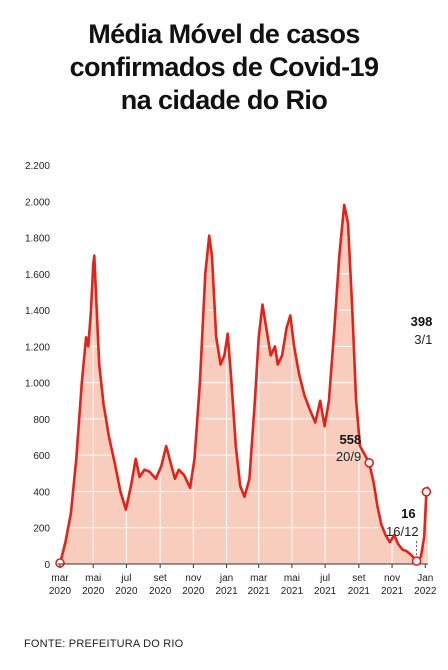 This screenshot has width=448, height=670. Describe the element at coordinates (41, 420) in the screenshot. I see `y-tick-label: 800` at that location.